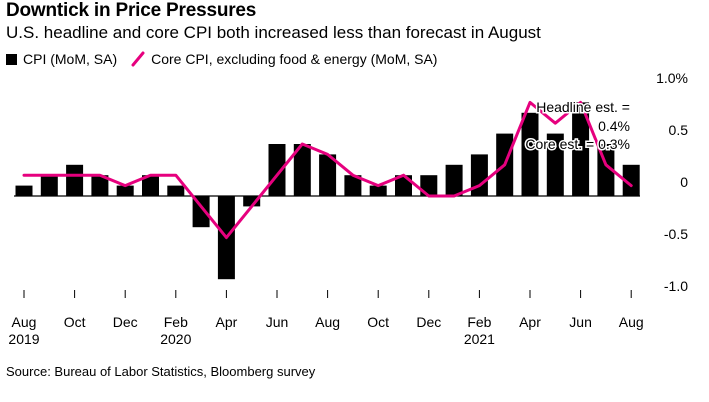 This screenshot has height=402, width=709. I want to click on x-tick-year-label: 2020, so click(175, 339).